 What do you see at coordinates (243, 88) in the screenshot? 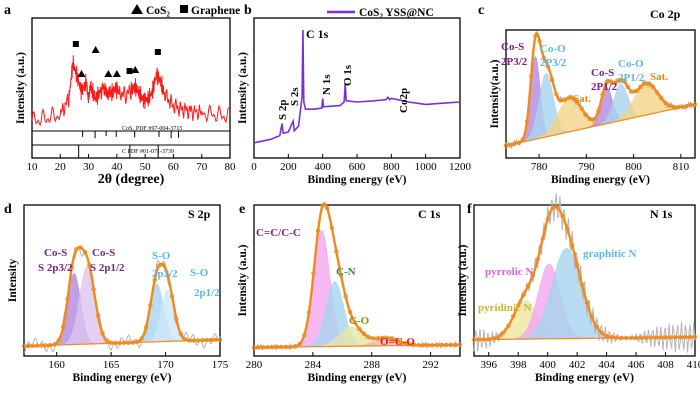
I see `y-axis-label: Intensity (a.u.)` at bounding box center [243, 88].